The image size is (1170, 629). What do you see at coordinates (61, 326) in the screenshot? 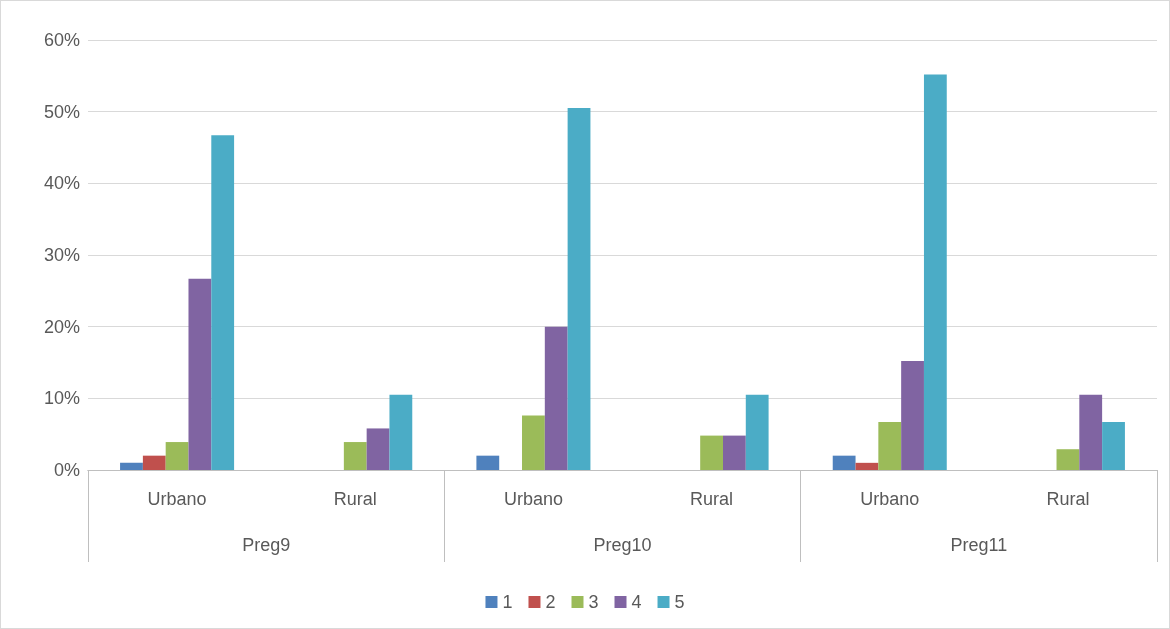
I see `y-tick-label: 20%` at bounding box center [61, 326].